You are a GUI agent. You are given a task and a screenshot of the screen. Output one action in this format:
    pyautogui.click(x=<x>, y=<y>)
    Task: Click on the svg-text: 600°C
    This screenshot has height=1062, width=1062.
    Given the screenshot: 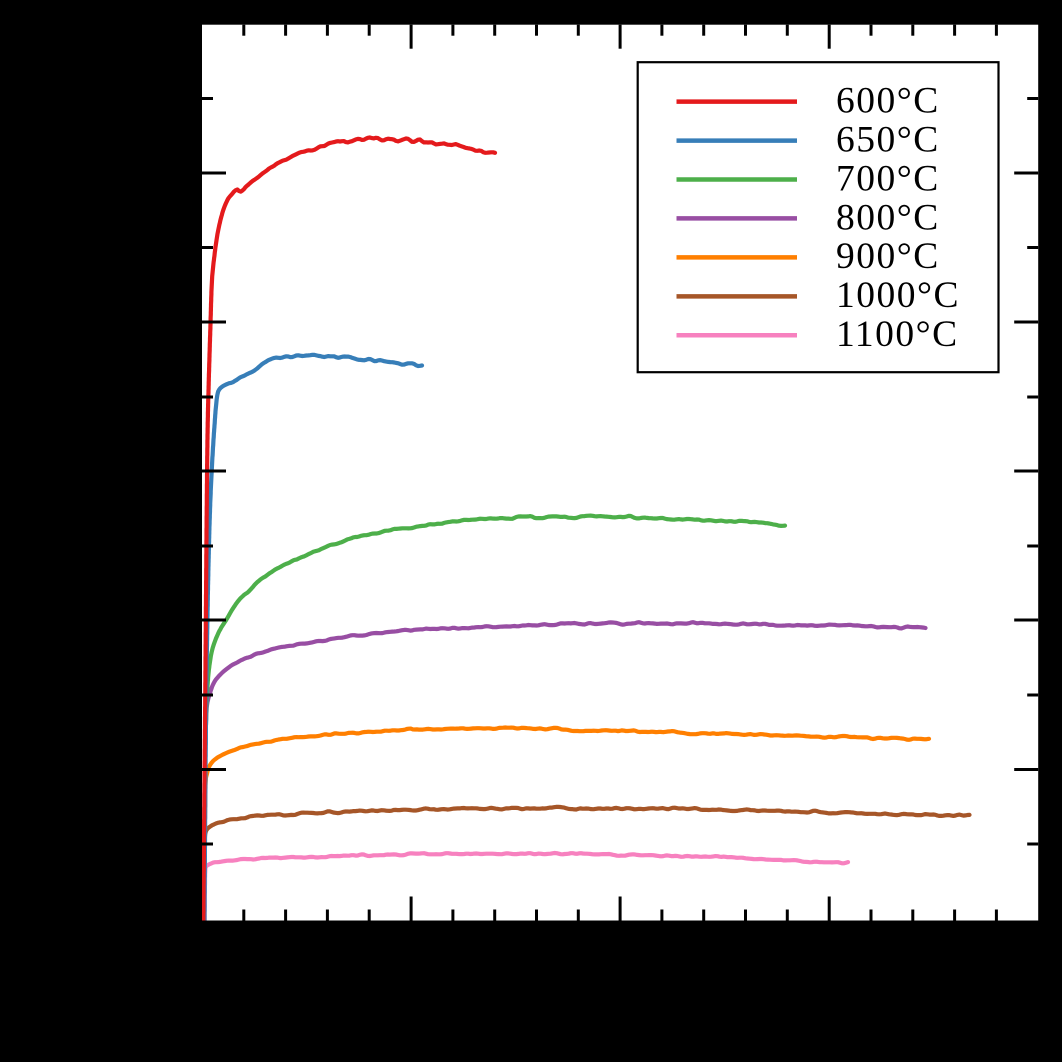 What is the action you would take?
    pyautogui.click(x=888, y=100)
    